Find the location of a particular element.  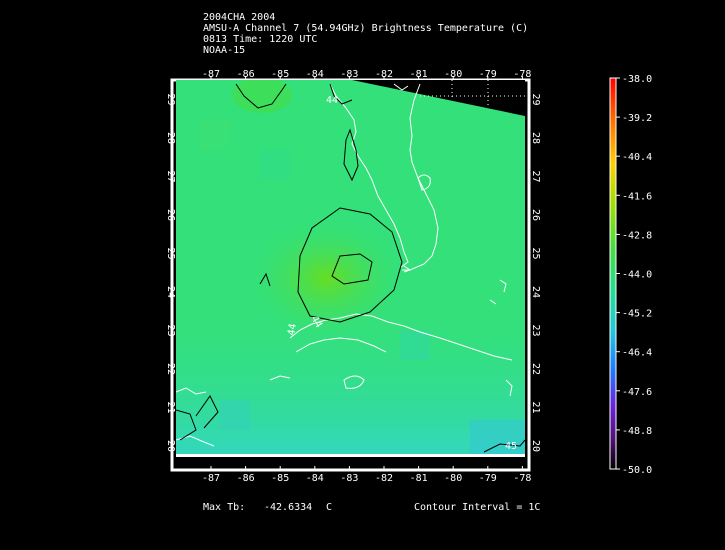

lon-label-top: -80 is located at coordinates (453, 74).